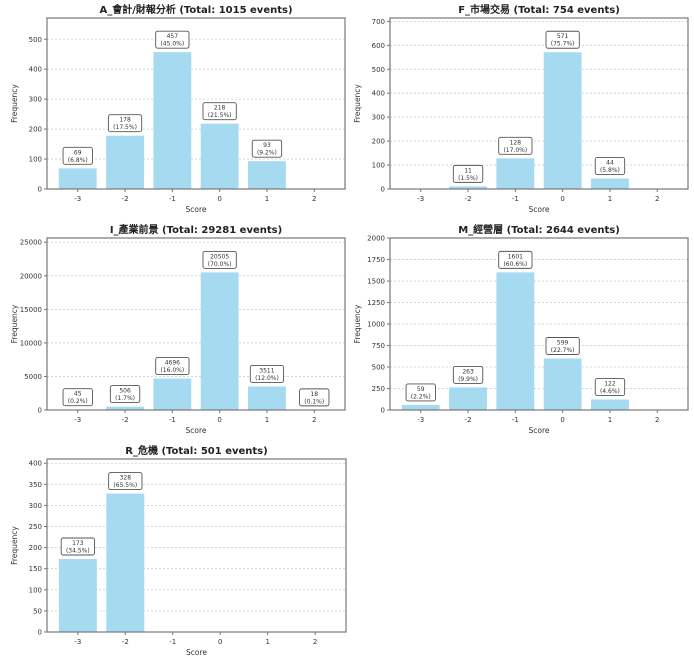 Image resolution: width=694 pixels, height=668 pixels. What do you see at coordinates (125, 485) in the screenshot?
I see `data-label-percent: (65.5%)` at bounding box center [125, 485].